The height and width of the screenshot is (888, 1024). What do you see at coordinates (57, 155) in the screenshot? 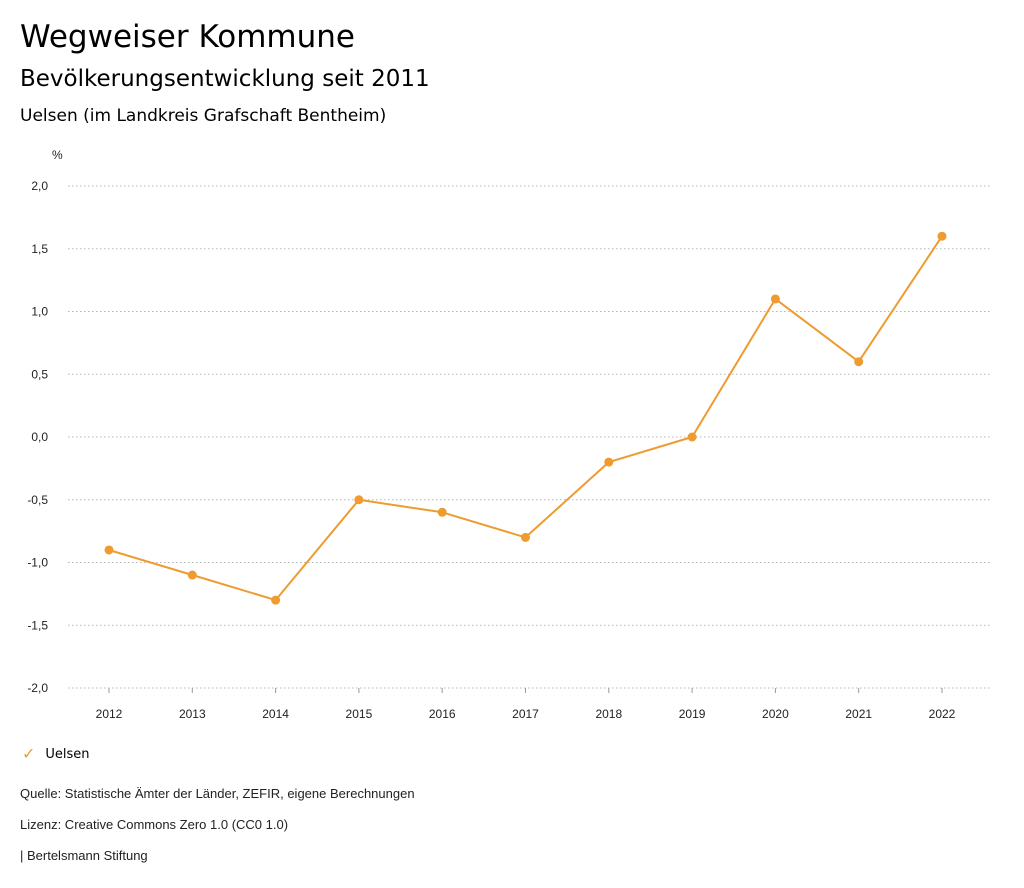
I see `y-axis-unit-label: %` at bounding box center [57, 155].